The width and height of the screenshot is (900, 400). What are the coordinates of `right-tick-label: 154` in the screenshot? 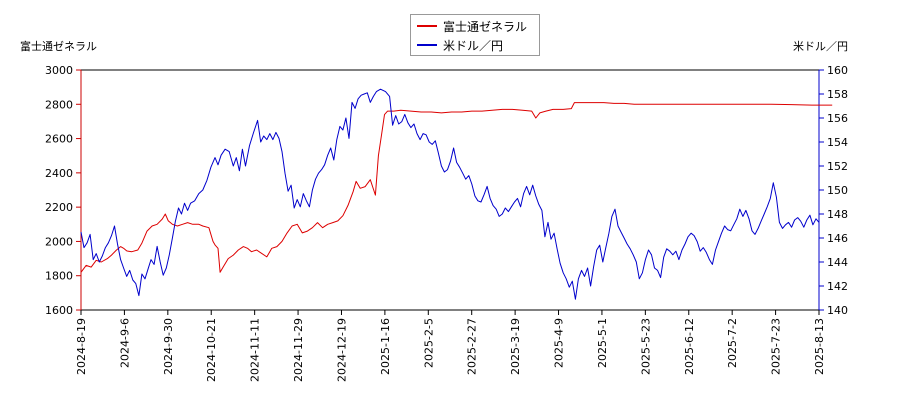 It's located at (837, 142).